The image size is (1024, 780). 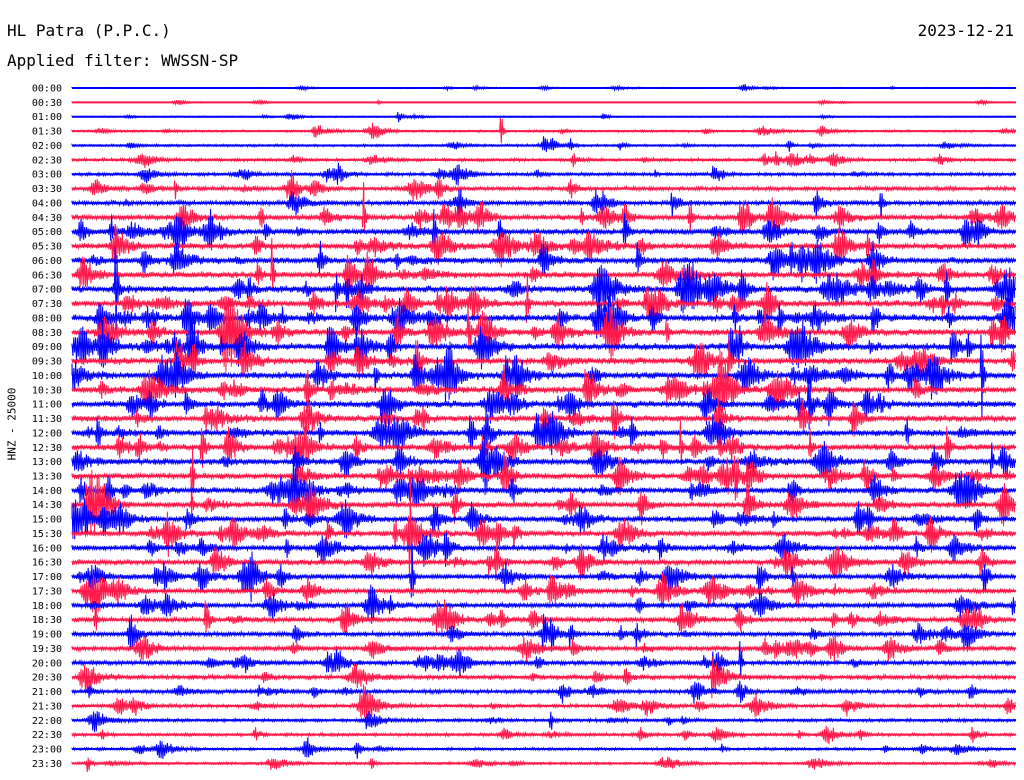 What do you see at coordinates (47, 89) in the screenshot?
I see `row-tick-label: 00:00` at bounding box center [47, 89].